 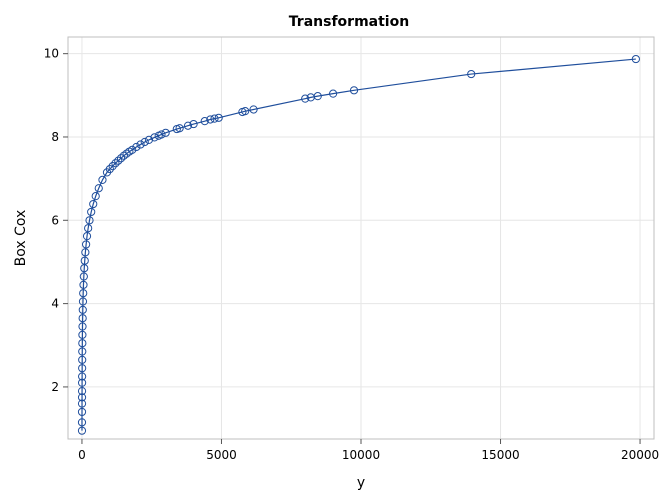 What do you see at coordinates (82, 455) in the screenshot?
I see `x-tick-label: 0` at bounding box center [82, 455].